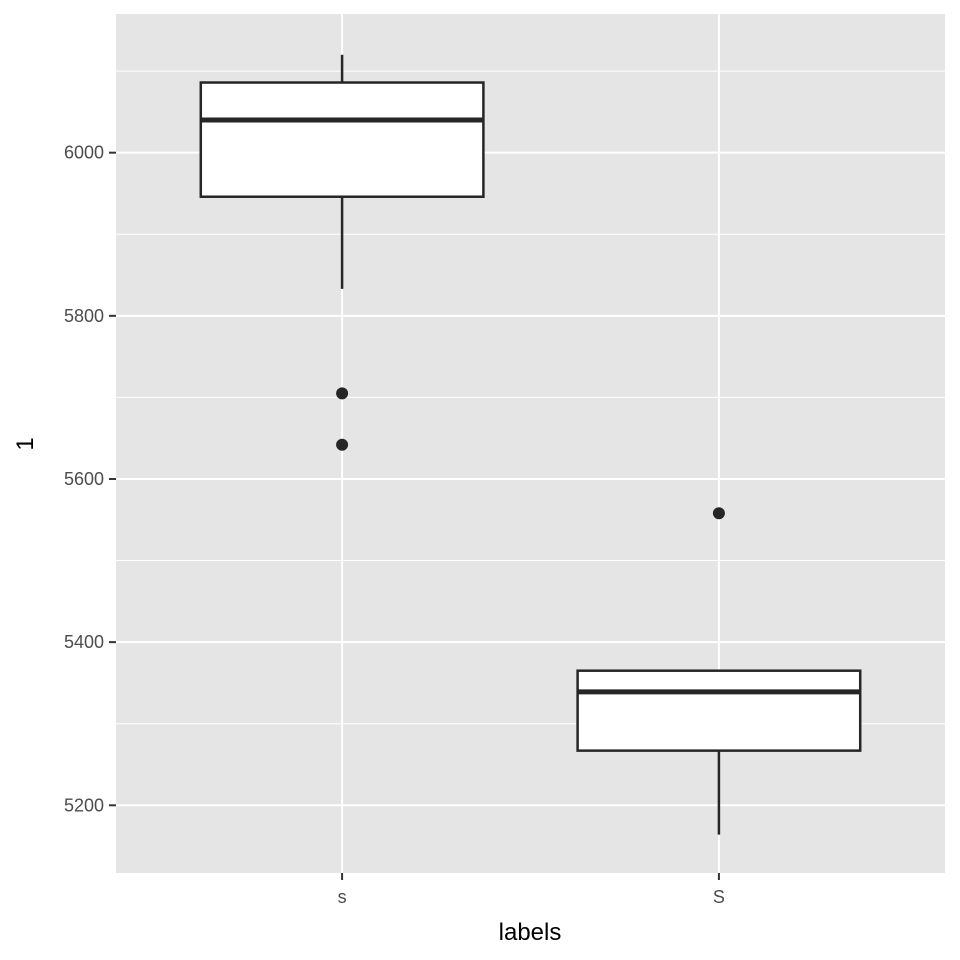  Describe the element at coordinates (84, 153) in the screenshot. I see `y-tick-label: 6000` at that location.